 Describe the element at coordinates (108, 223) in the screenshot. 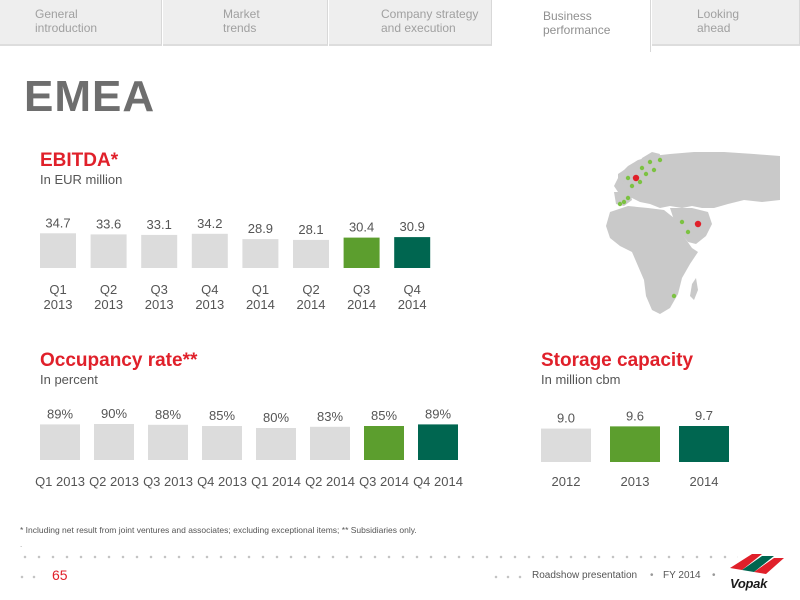

I see `data-label: 33.6` at that location.